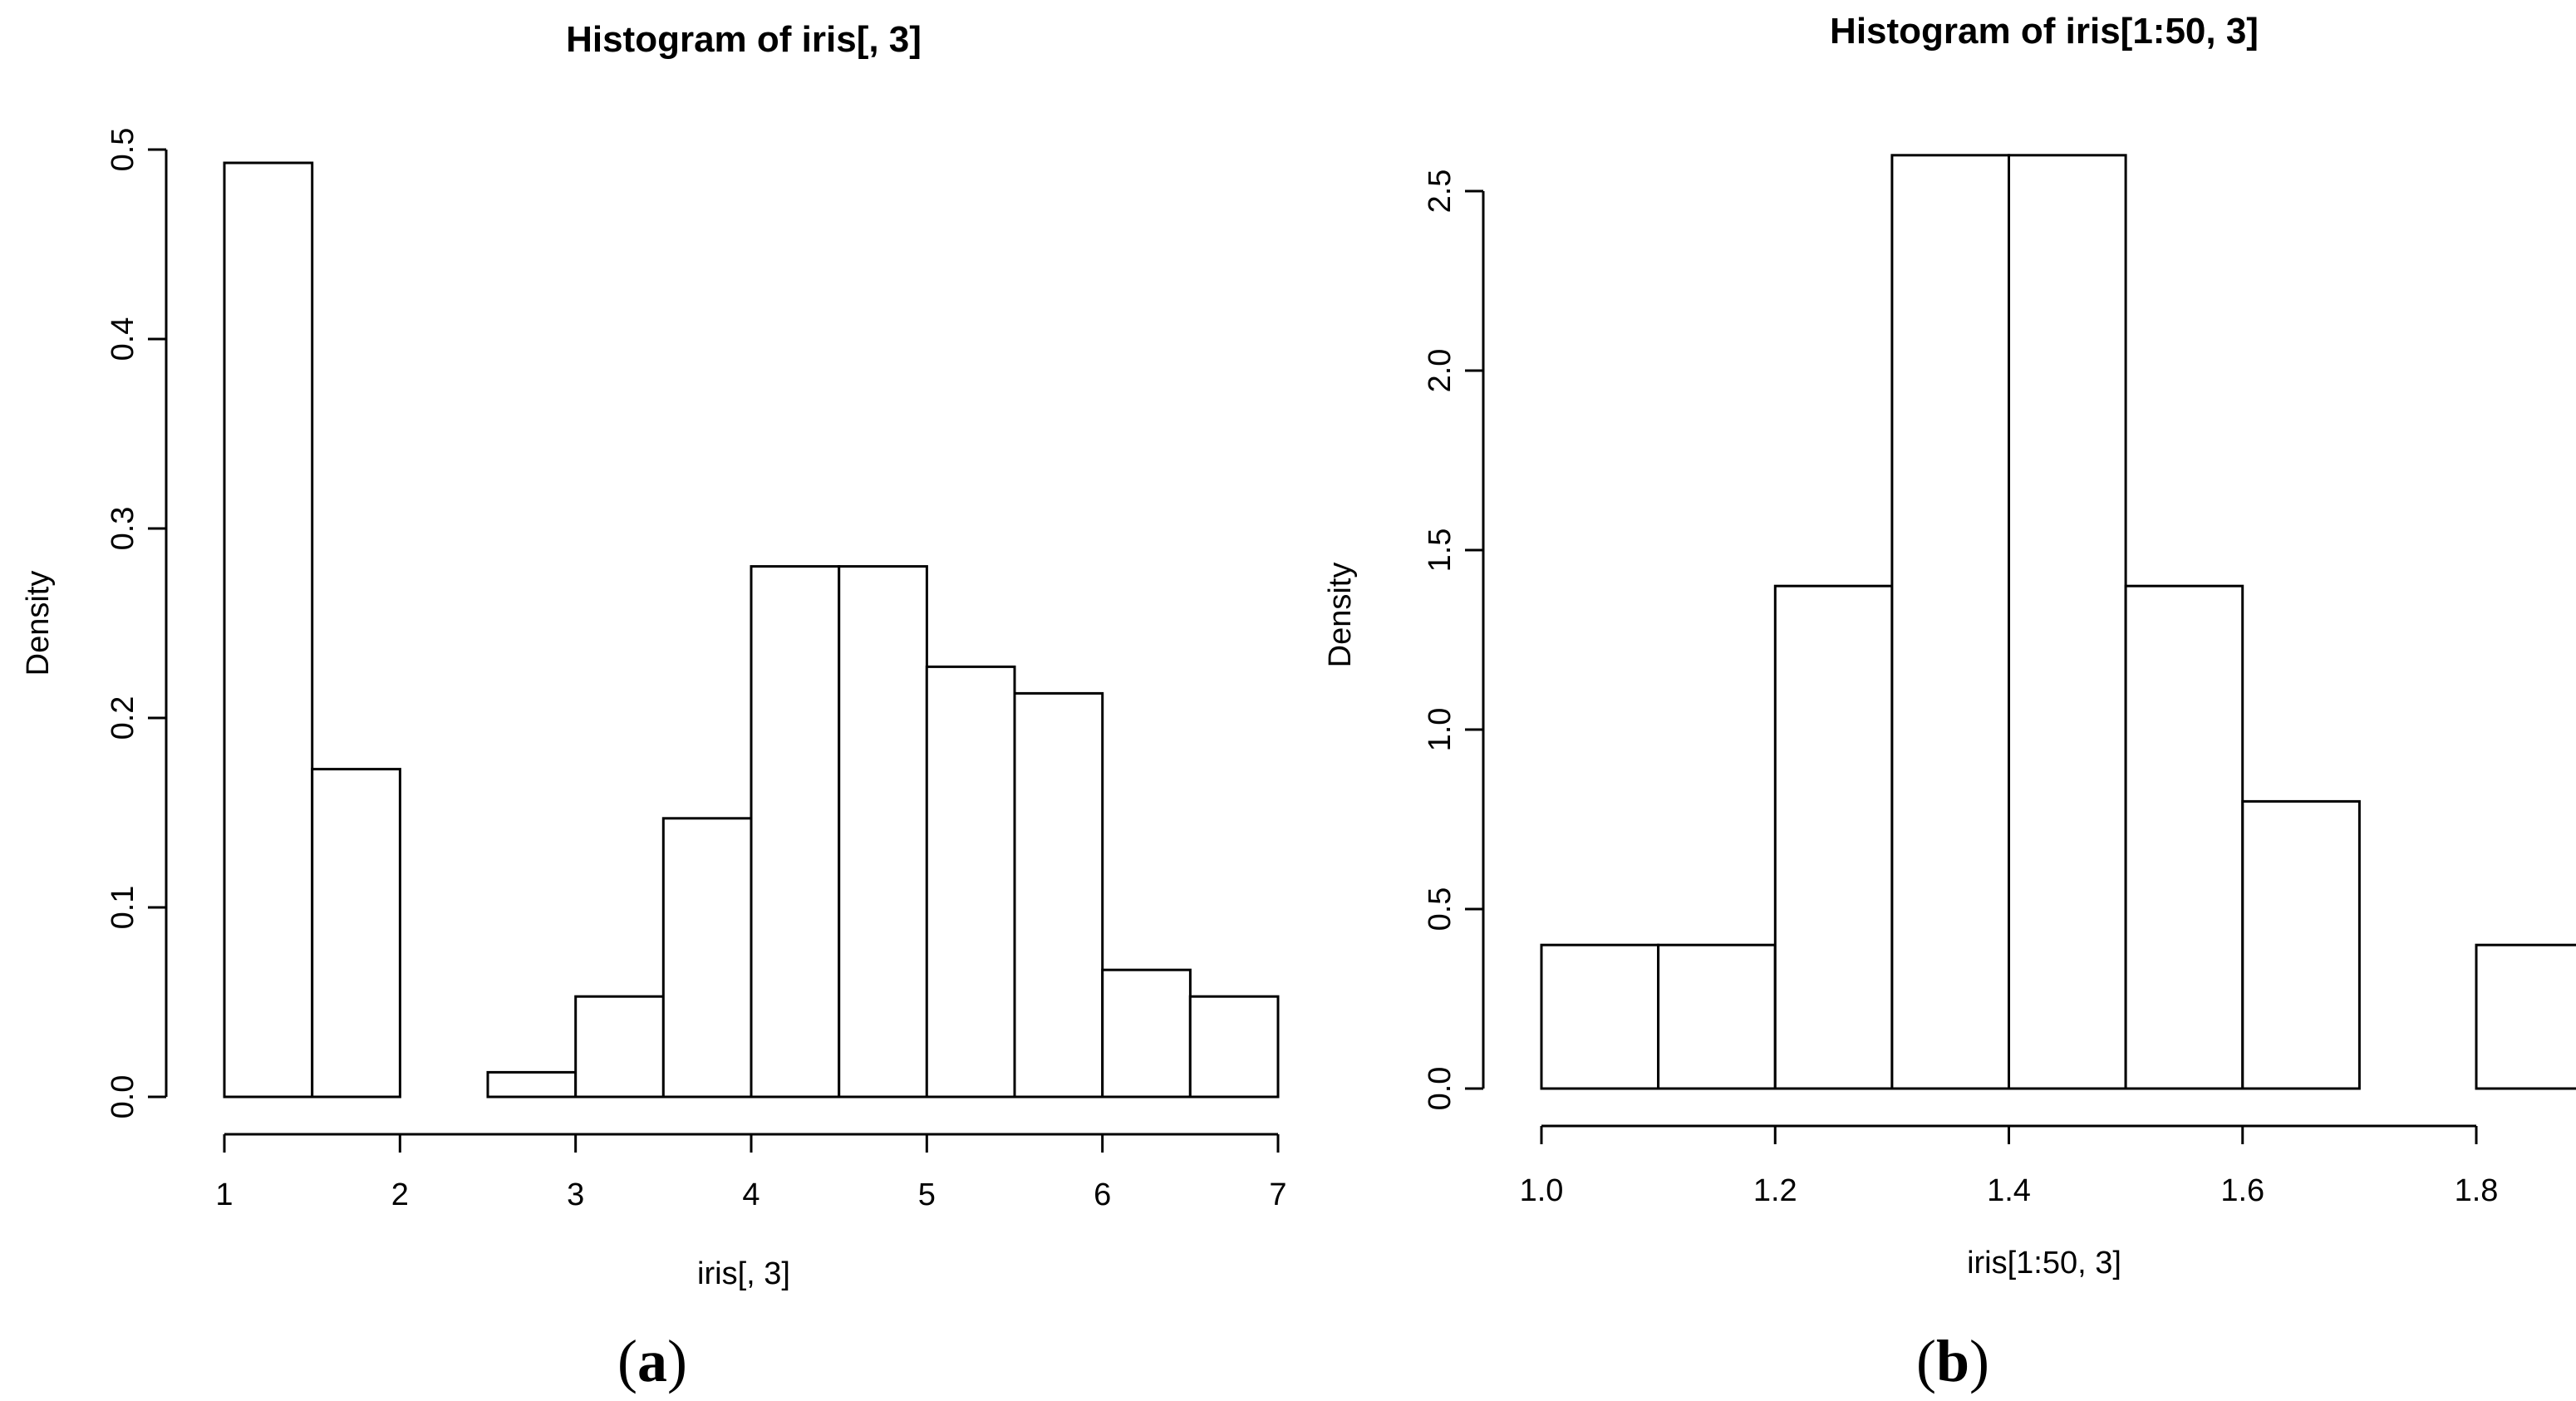 The image size is (2576, 1401). I want to click on x-tick-label: 6, so click(1102, 1194).